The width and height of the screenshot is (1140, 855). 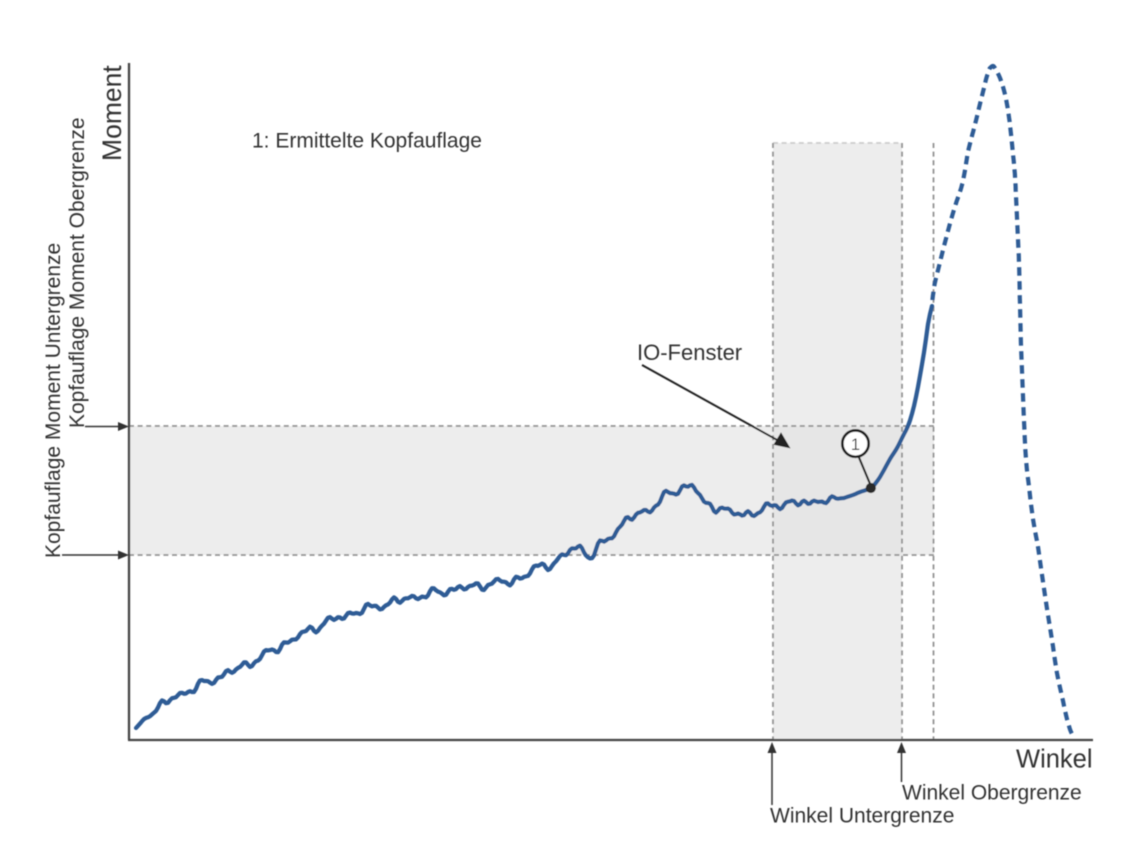 I want to click on svg-text: 1: Ermittelte Kopfauflage, so click(x=367, y=141).